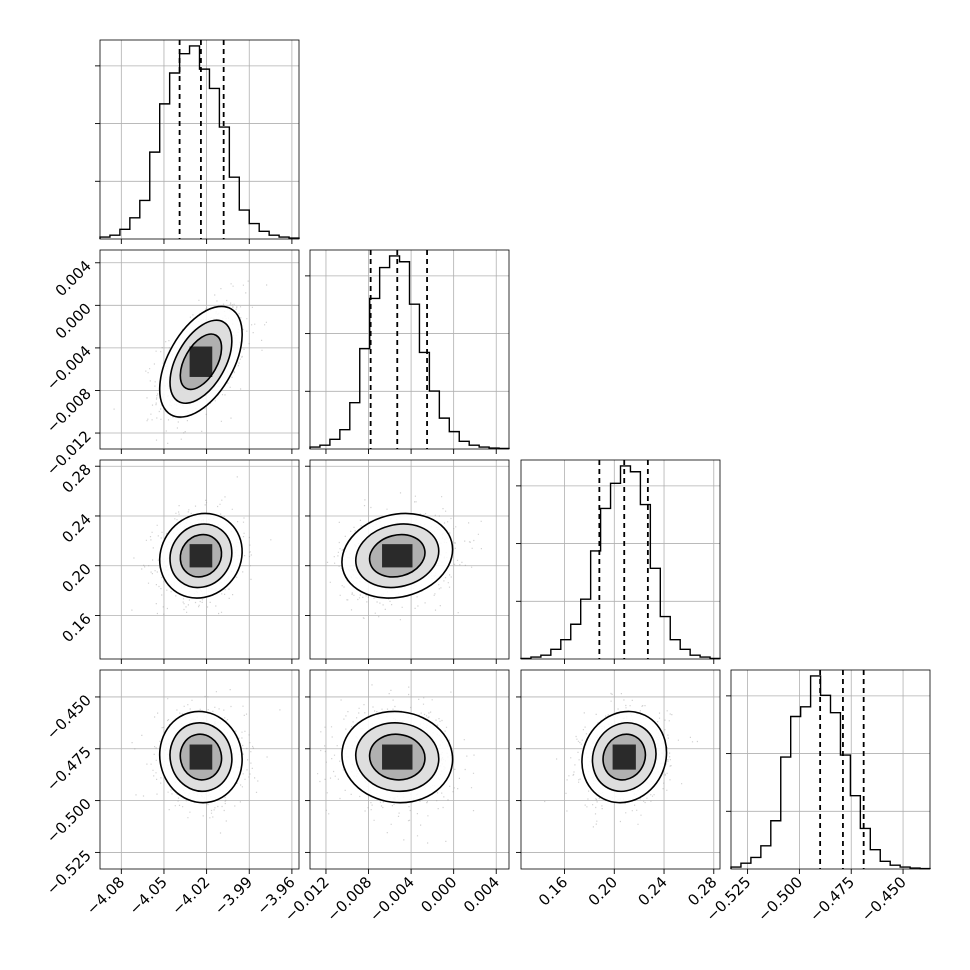 The width and height of the screenshot is (970, 970). Describe the element at coordinates (69, 411) in the screenshot. I see `y-tick-label: −0.008` at that location.